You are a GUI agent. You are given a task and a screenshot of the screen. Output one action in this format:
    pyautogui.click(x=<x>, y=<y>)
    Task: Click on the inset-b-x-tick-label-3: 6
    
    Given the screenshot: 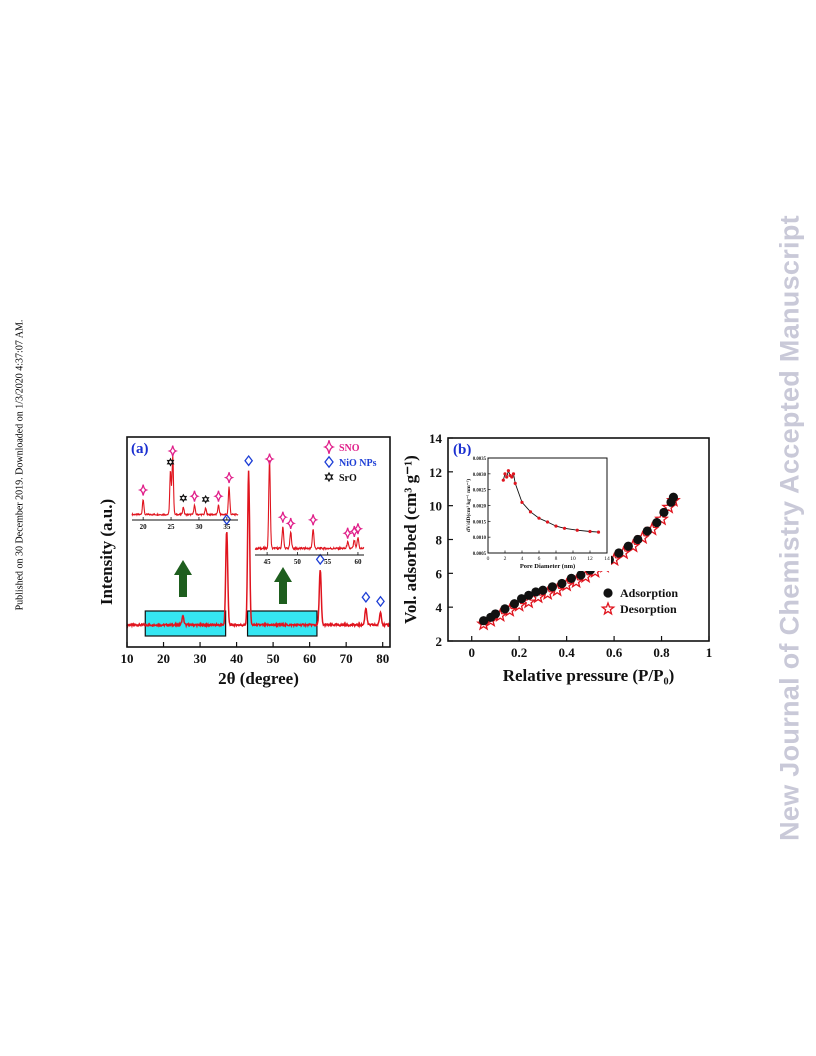 What is the action you would take?
    pyautogui.click(x=539, y=559)
    